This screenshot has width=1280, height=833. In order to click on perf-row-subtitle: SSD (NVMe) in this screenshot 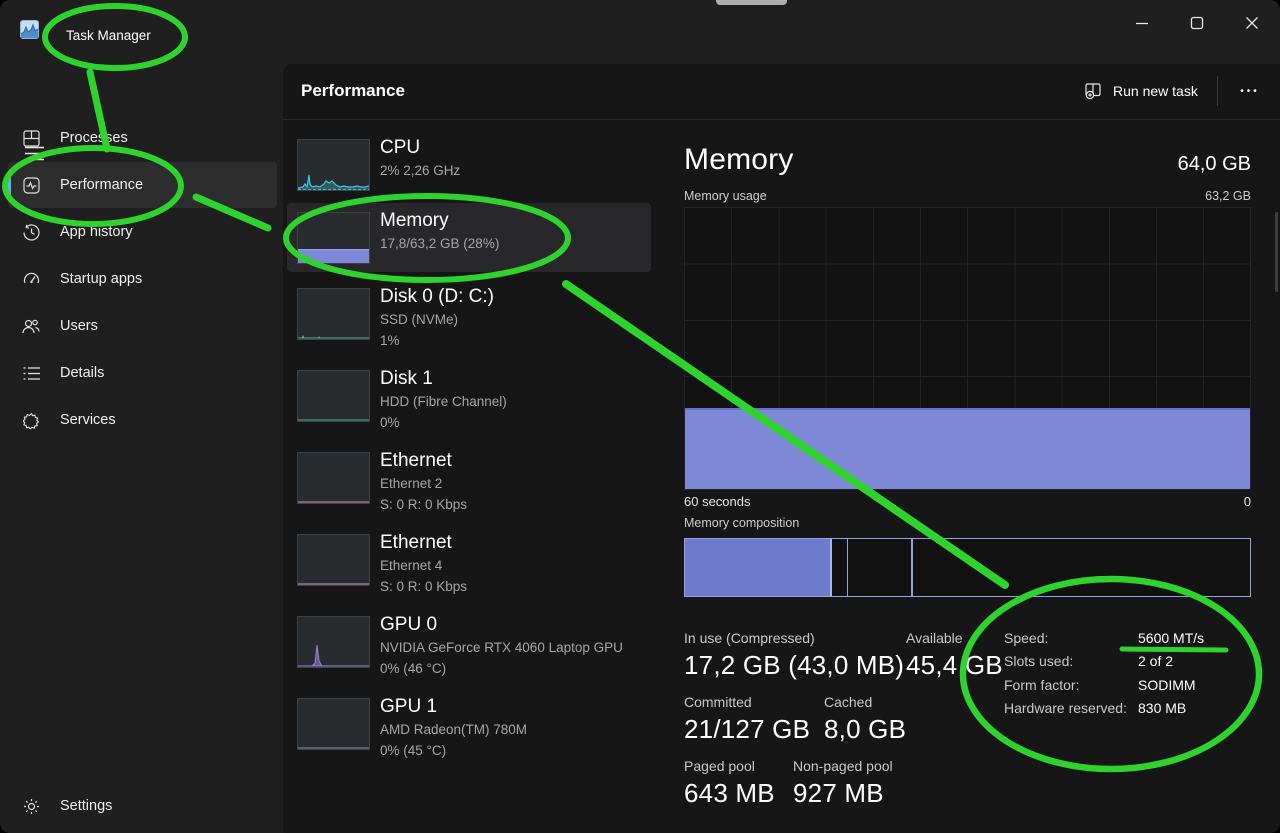, I will do `click(419, 319)`.